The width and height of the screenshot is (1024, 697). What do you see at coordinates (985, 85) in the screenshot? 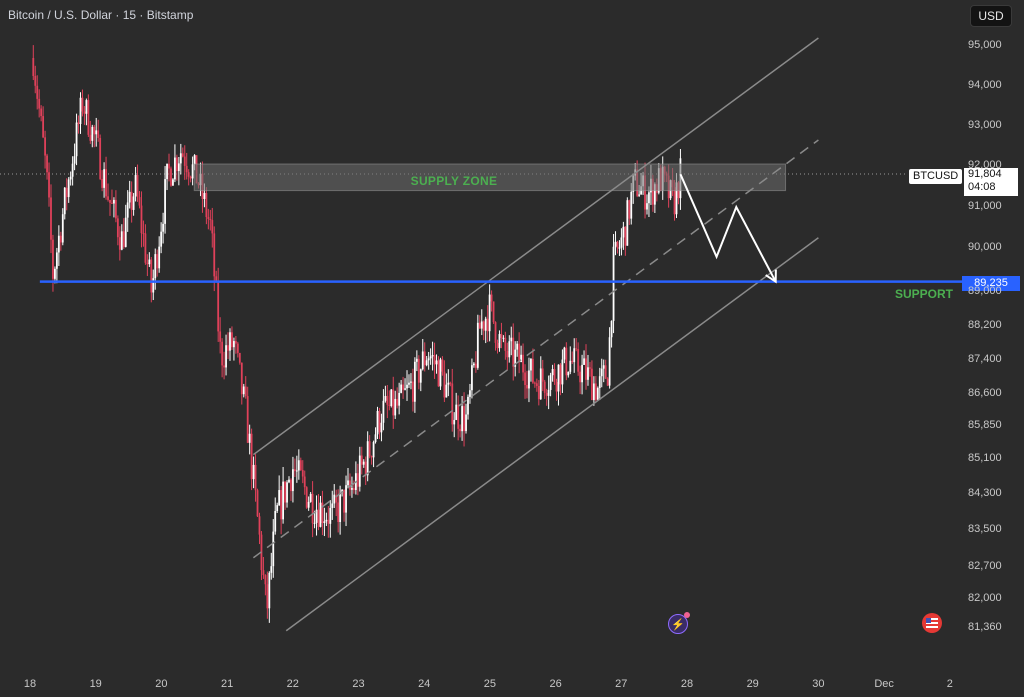
I see `y-tick-label: 94,000` at bounding box center [985, 85].